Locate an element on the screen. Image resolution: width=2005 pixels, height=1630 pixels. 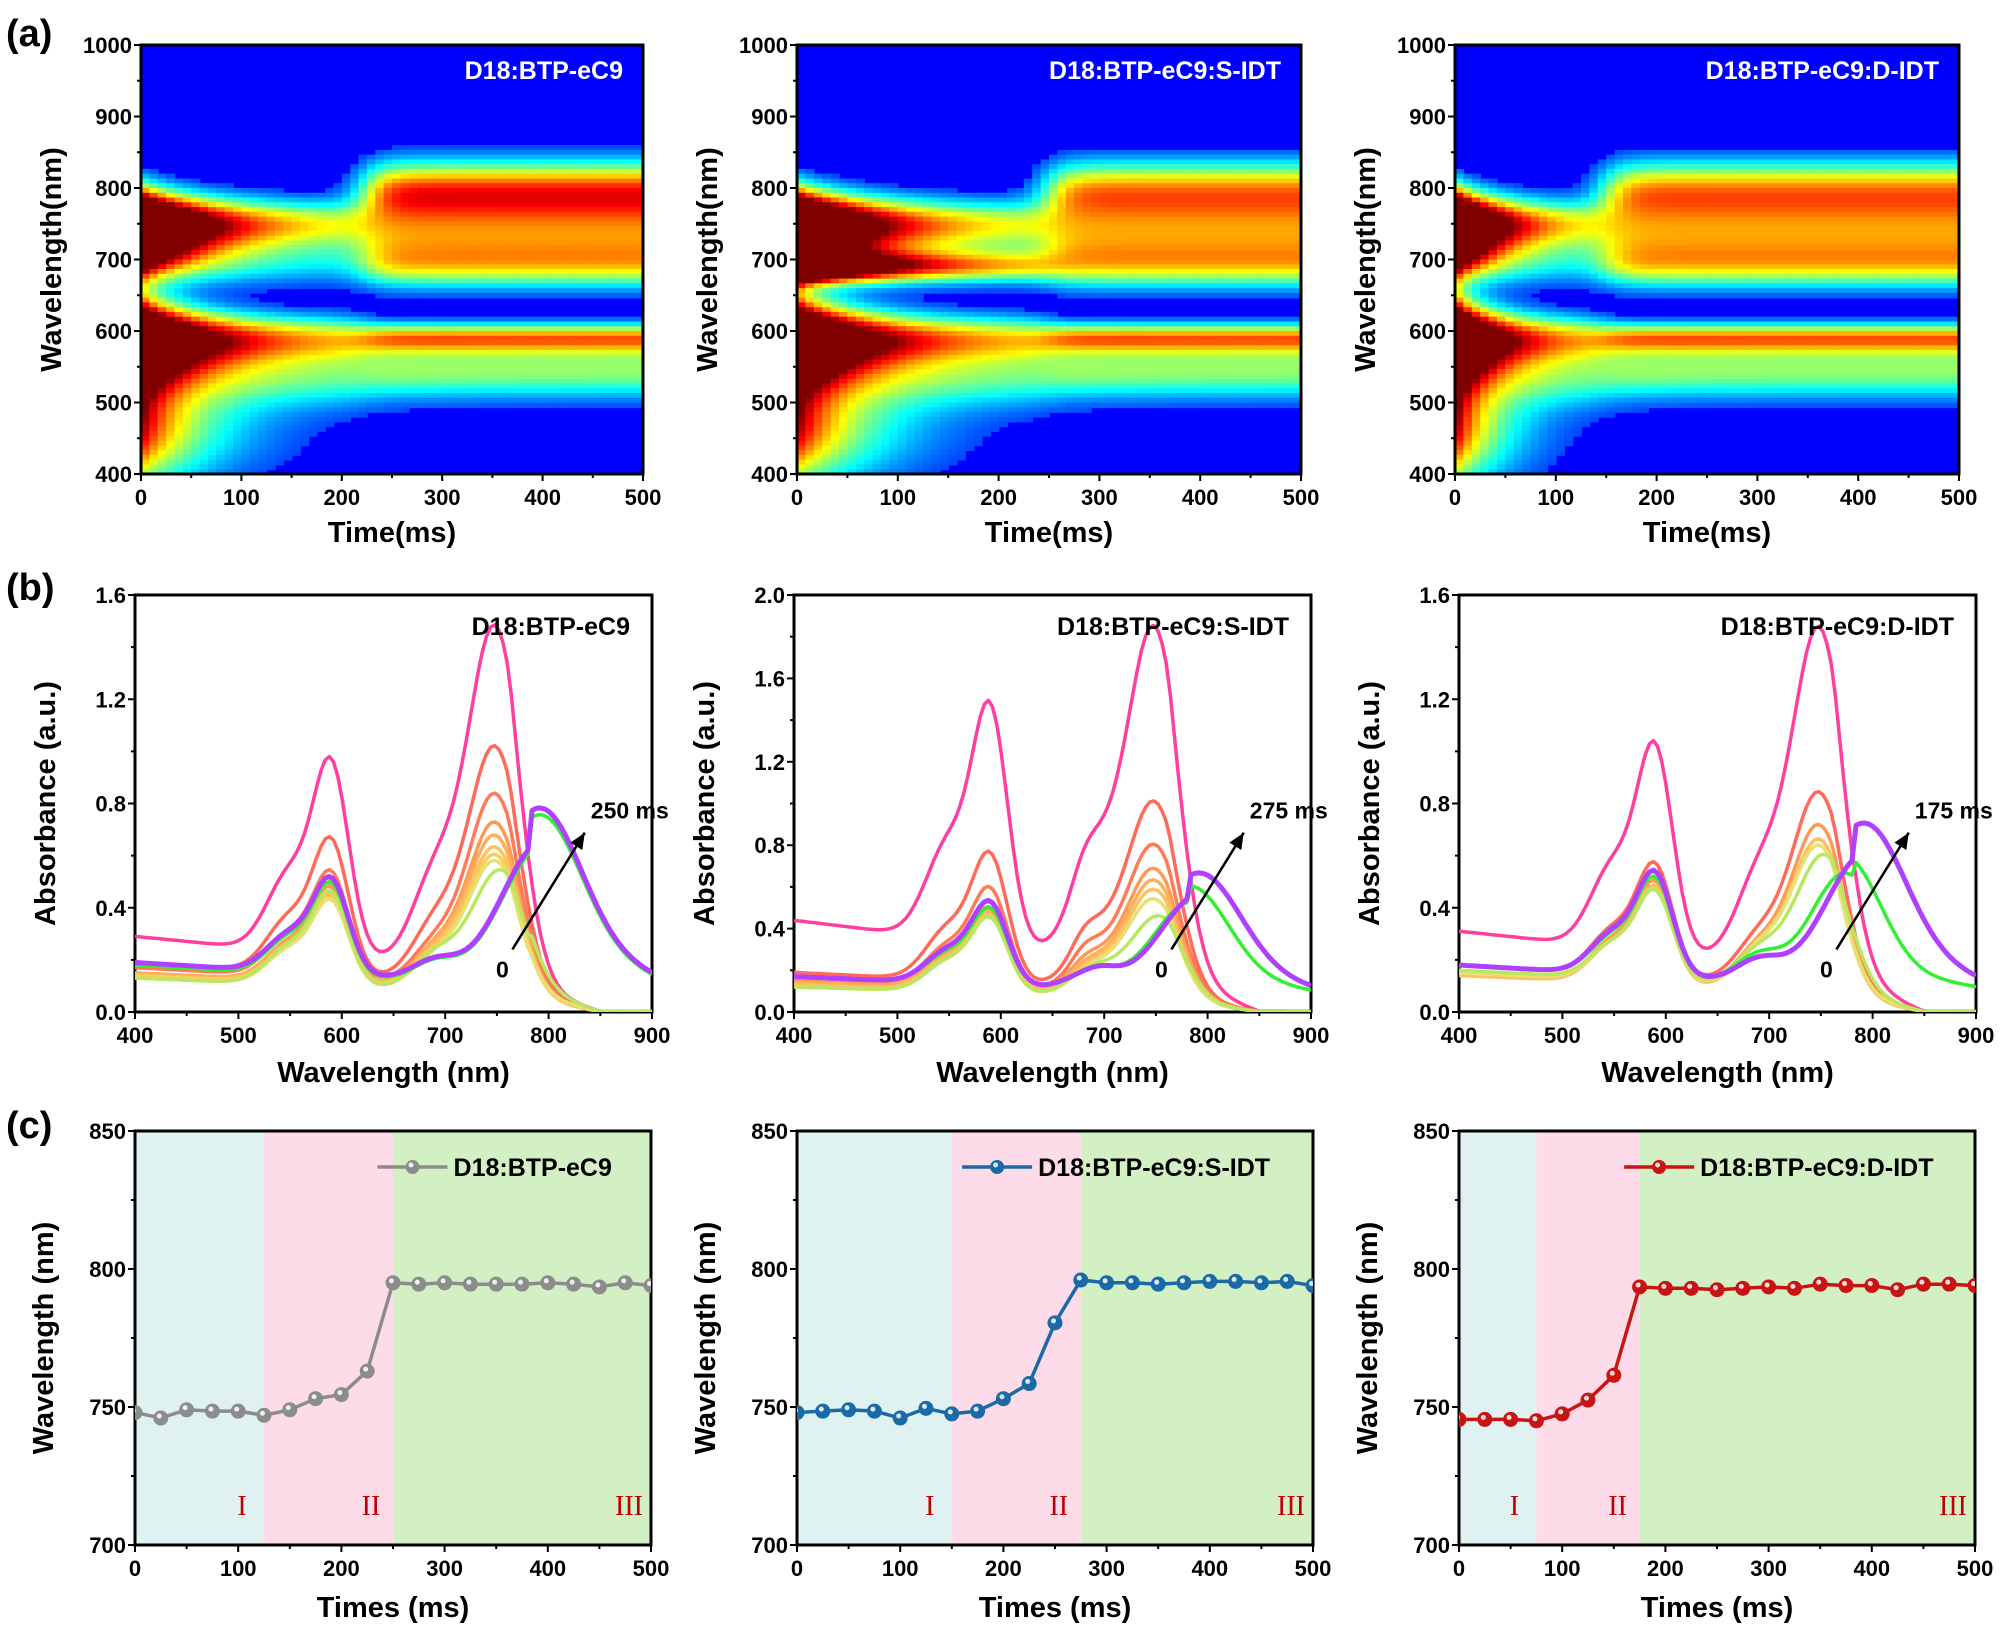
y-tick-label: 900 is located at coordinates (113, 117).